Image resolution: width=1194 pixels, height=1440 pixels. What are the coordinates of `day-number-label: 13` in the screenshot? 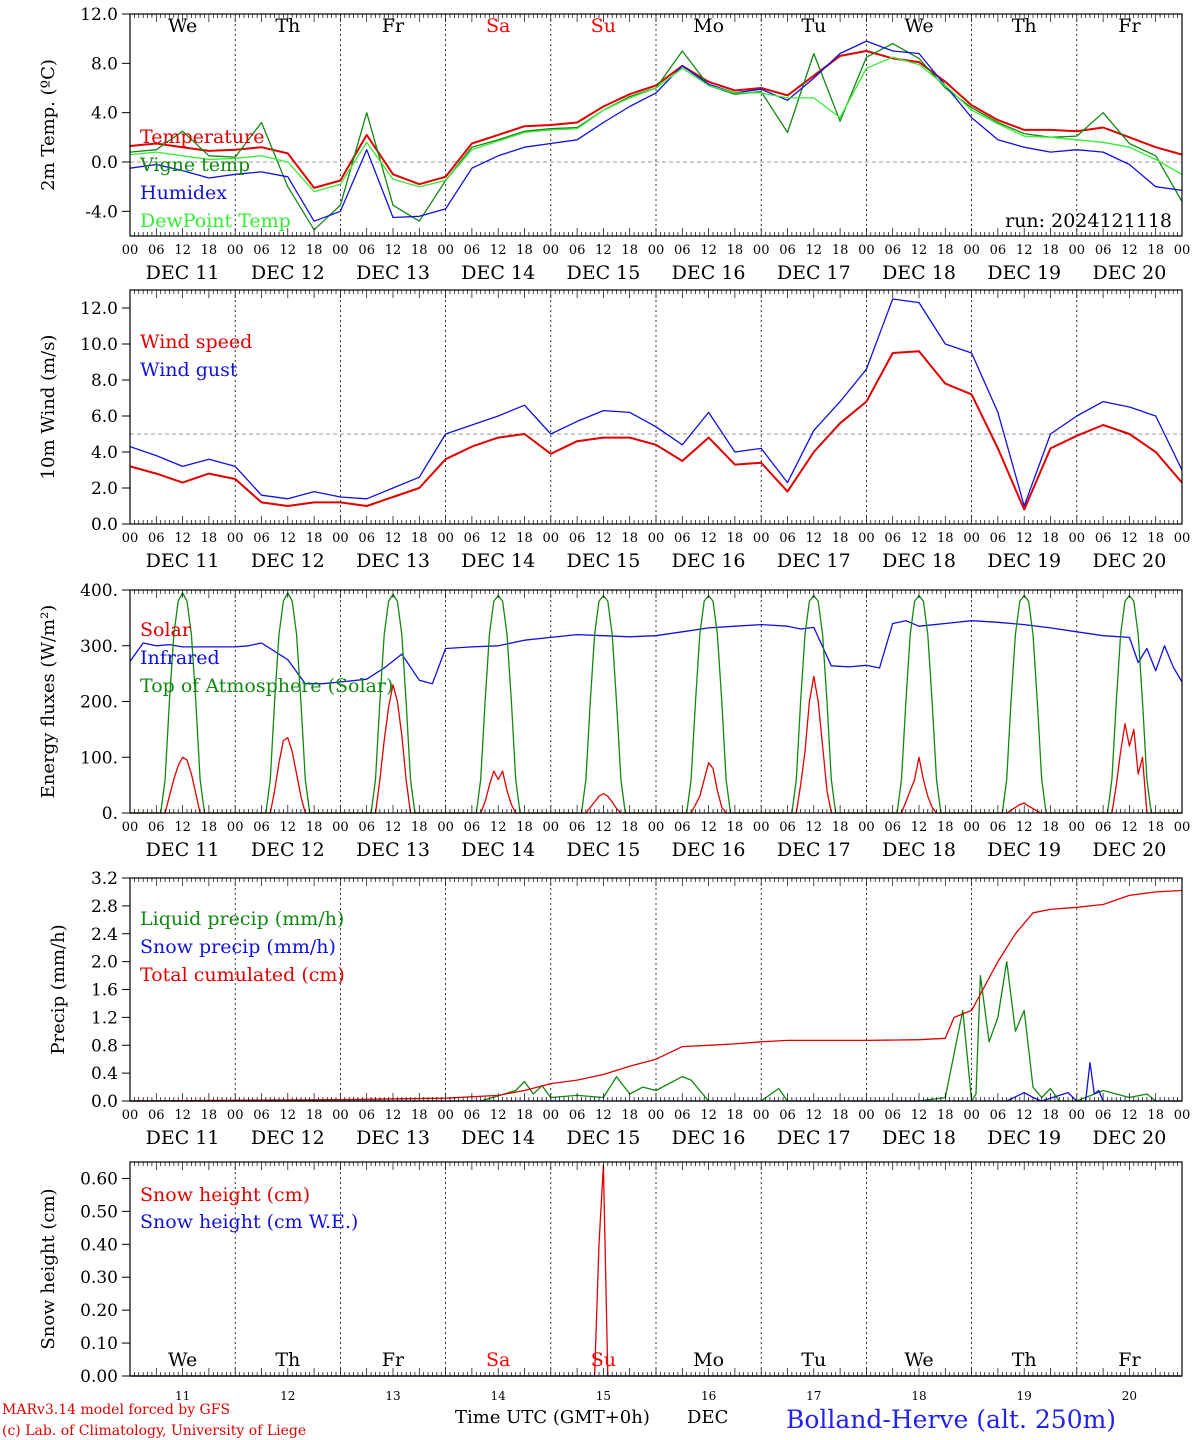 It's located at (392, 1396).